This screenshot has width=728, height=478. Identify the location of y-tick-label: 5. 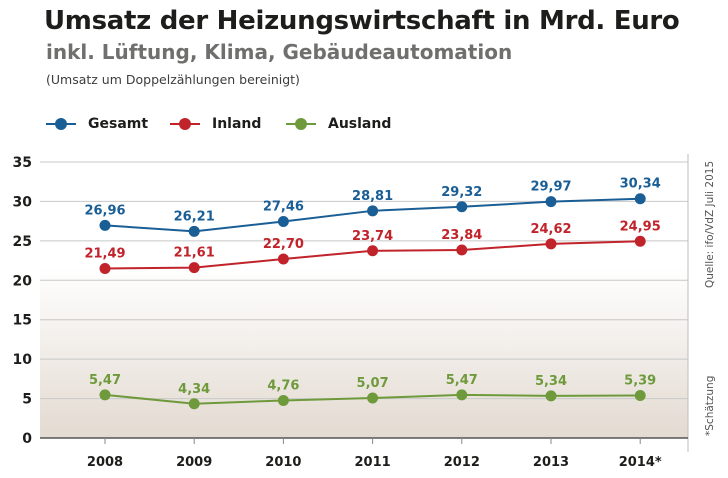
(27, 400).